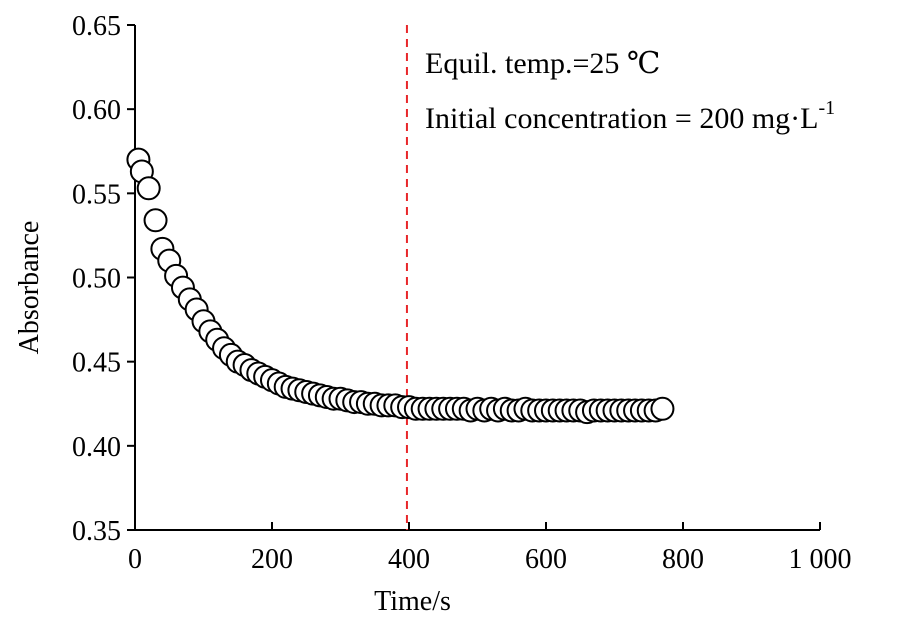  I want to click on x-axis-label: Time/s, so click(412, 601).